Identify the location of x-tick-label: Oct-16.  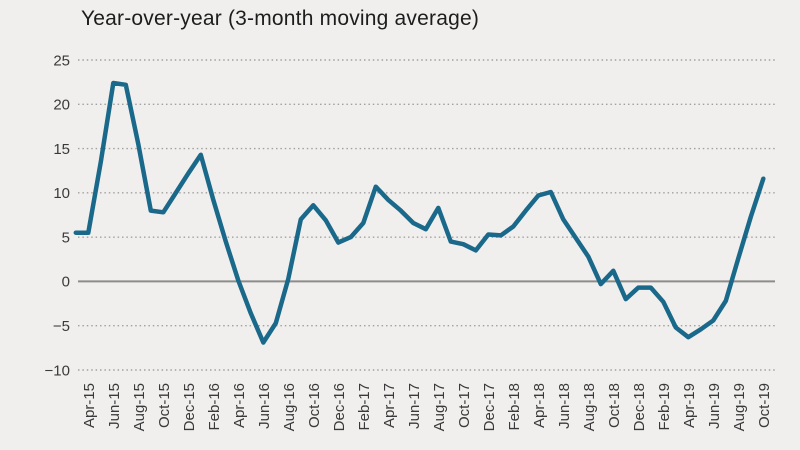
(314, 405).